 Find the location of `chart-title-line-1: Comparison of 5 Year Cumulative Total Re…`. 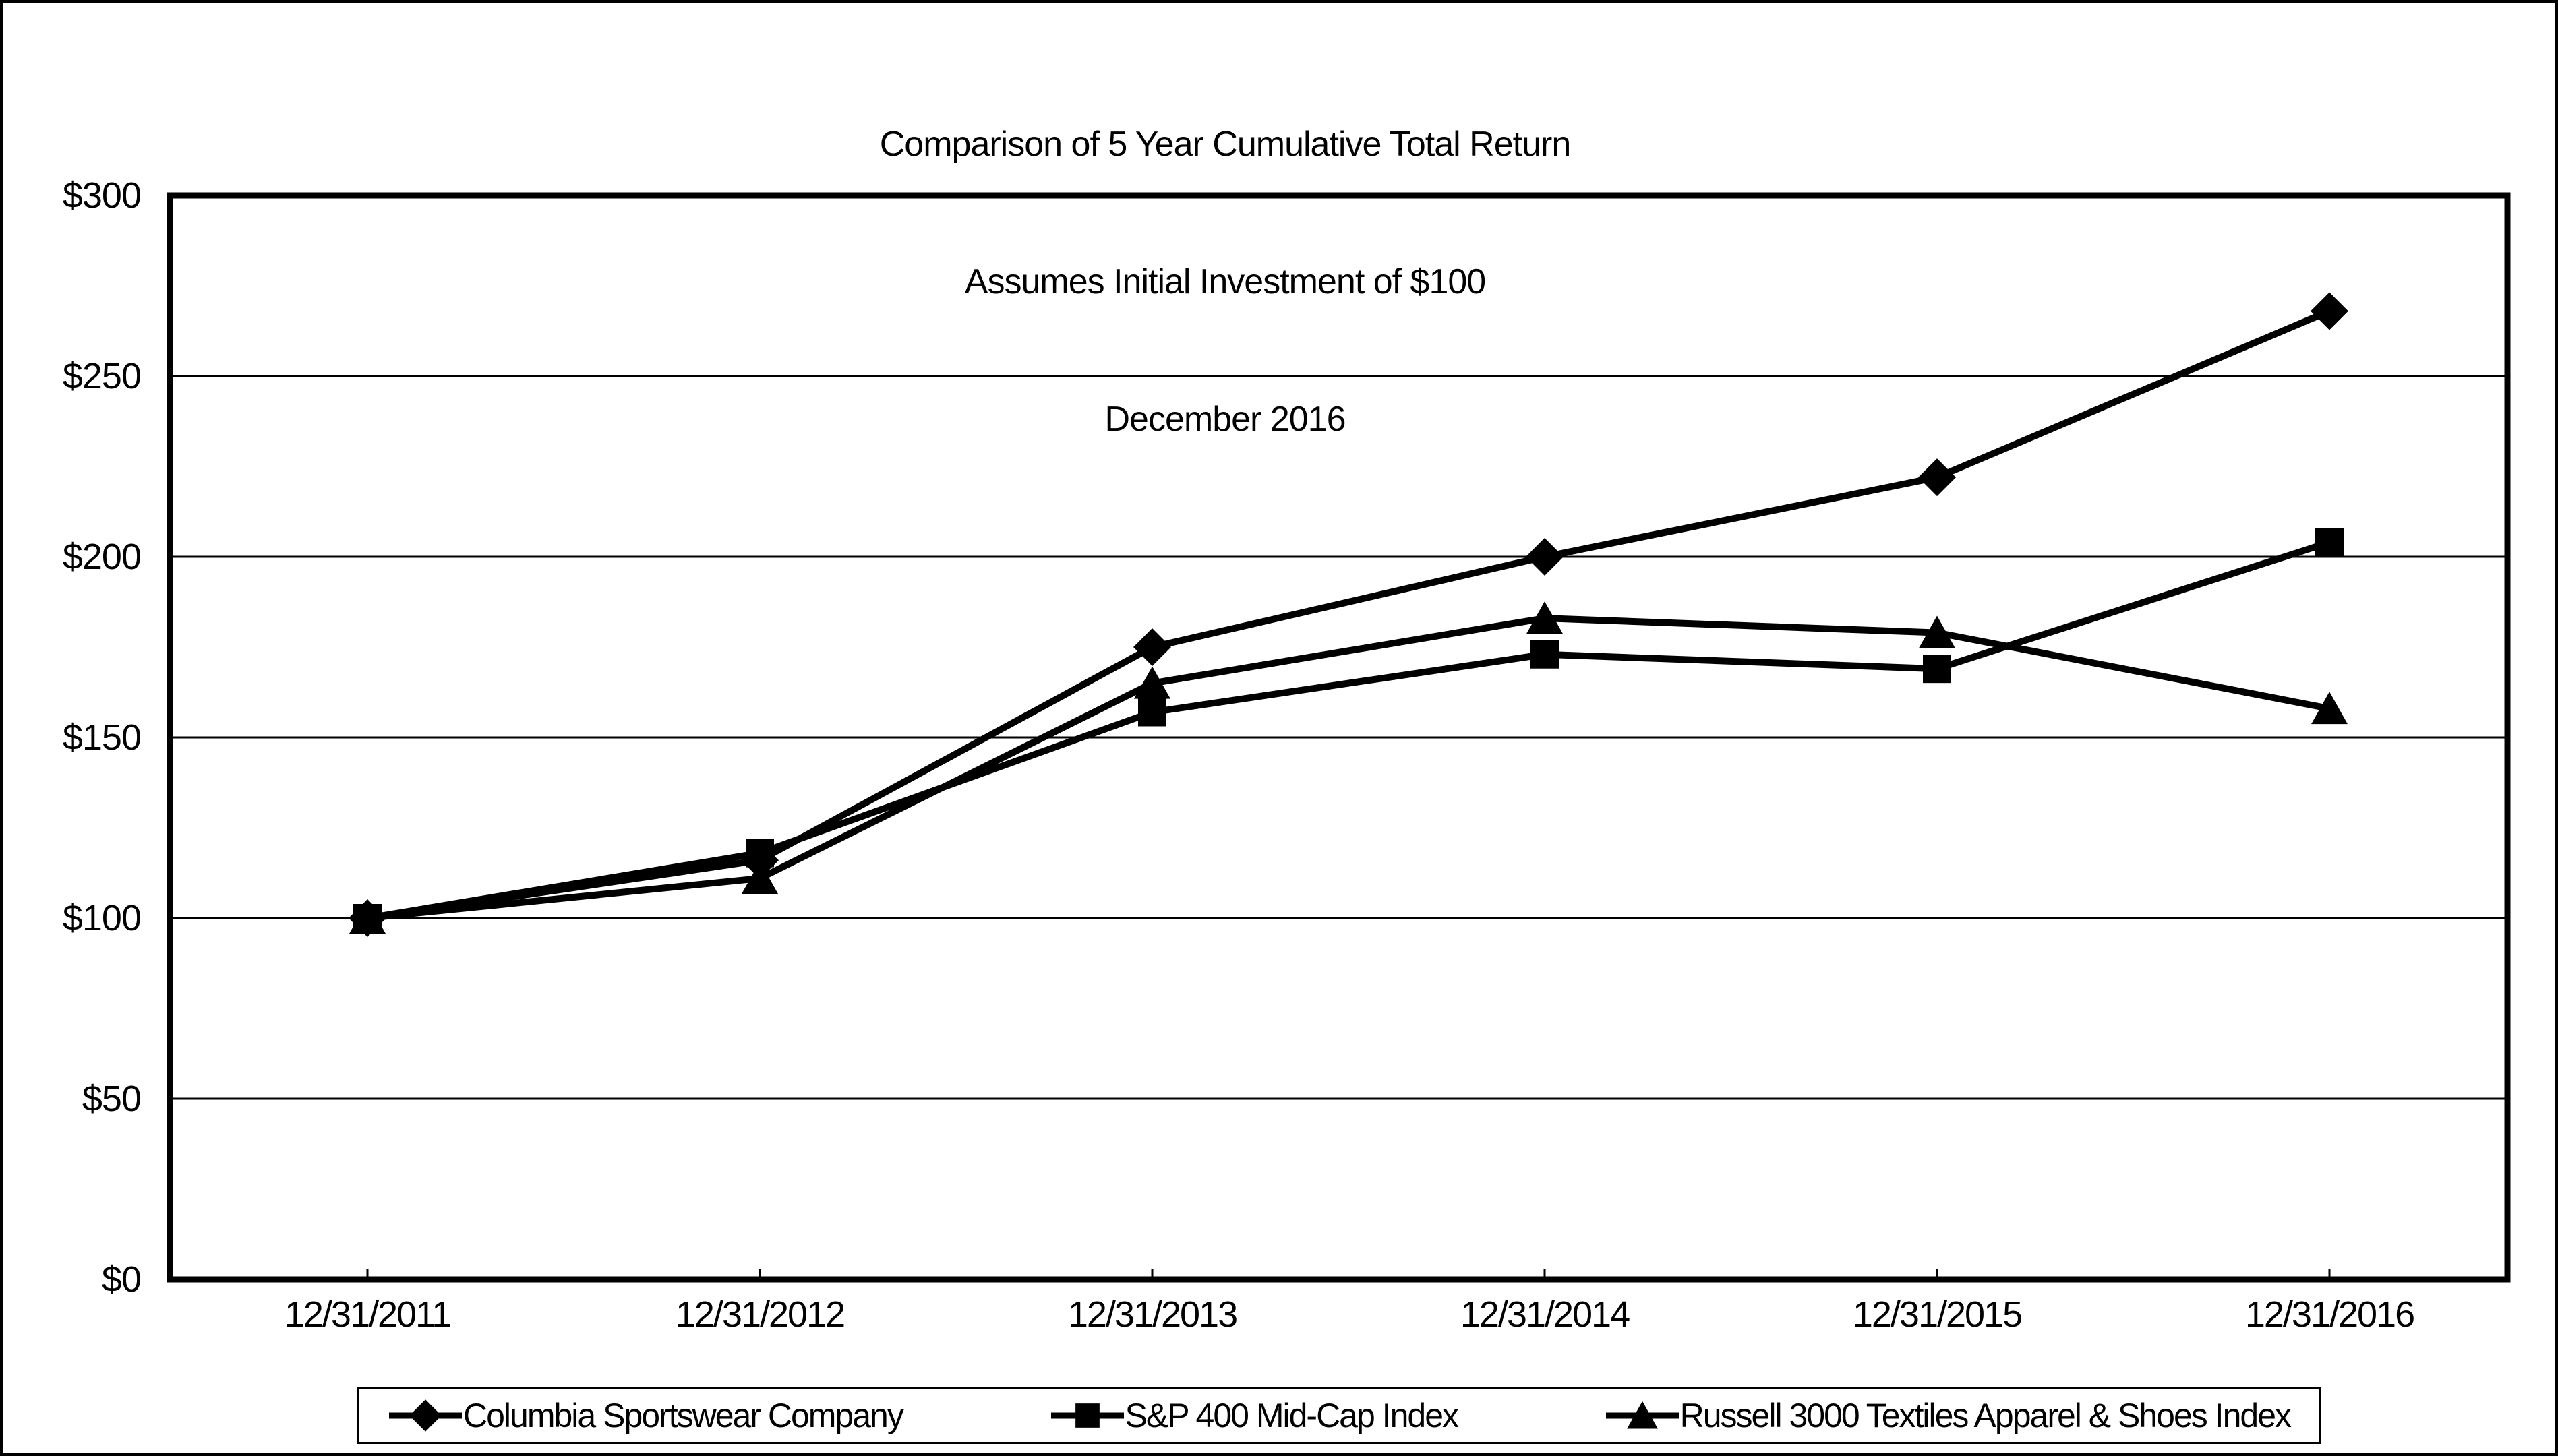

chart-title-line-1: Comparison of 5 Year Cumulative Total Re… is located at coordinates (1225, 144).